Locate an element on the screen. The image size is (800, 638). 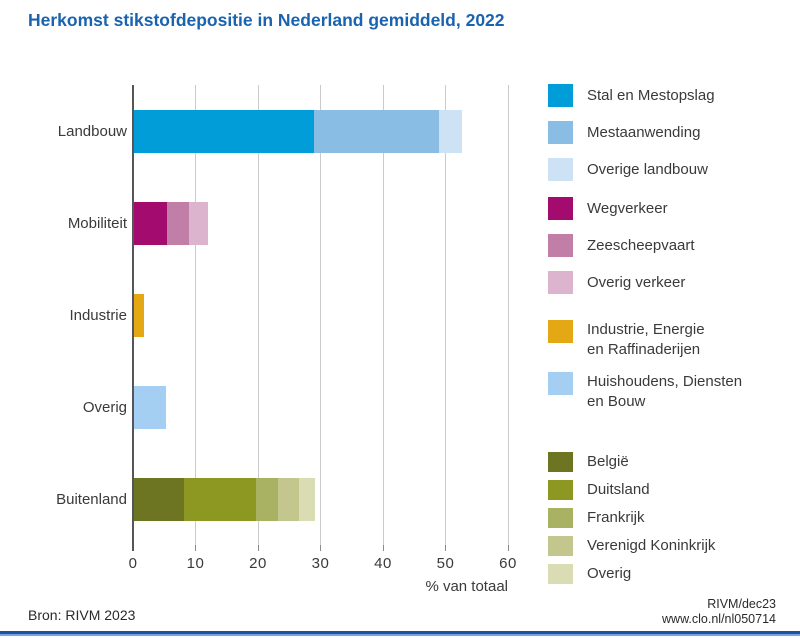
legend-item: Duitsland is located at coordinates (670, 490).